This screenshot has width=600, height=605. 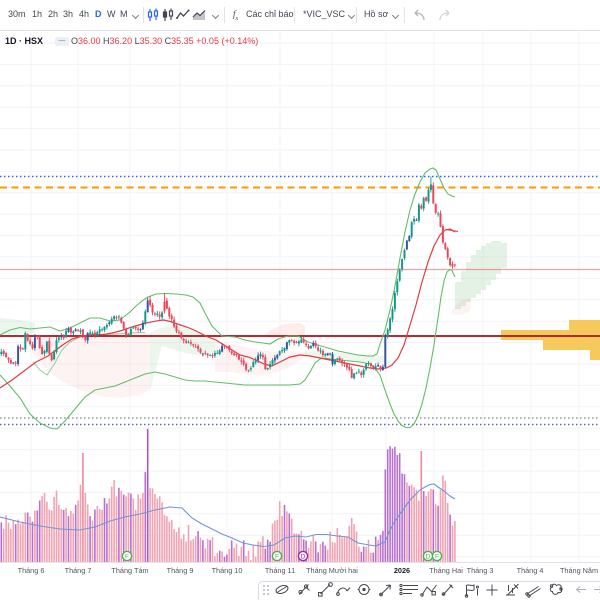 I want to click on svg-text: Tháng 9, so click(x=180, y=570).